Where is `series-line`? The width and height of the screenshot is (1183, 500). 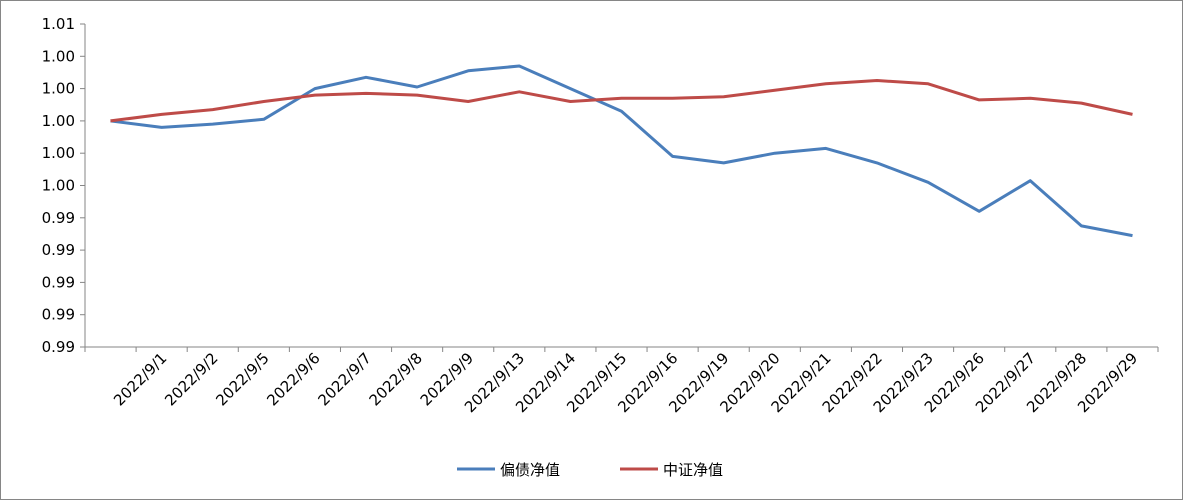 series-line is located at coordinates (621, 101).